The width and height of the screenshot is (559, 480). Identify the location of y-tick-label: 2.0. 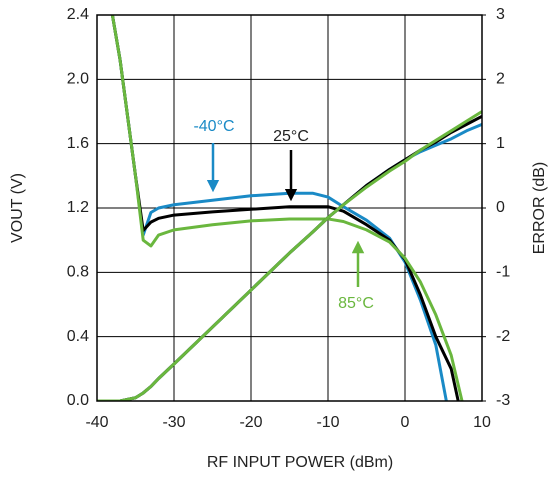
(78, 79).